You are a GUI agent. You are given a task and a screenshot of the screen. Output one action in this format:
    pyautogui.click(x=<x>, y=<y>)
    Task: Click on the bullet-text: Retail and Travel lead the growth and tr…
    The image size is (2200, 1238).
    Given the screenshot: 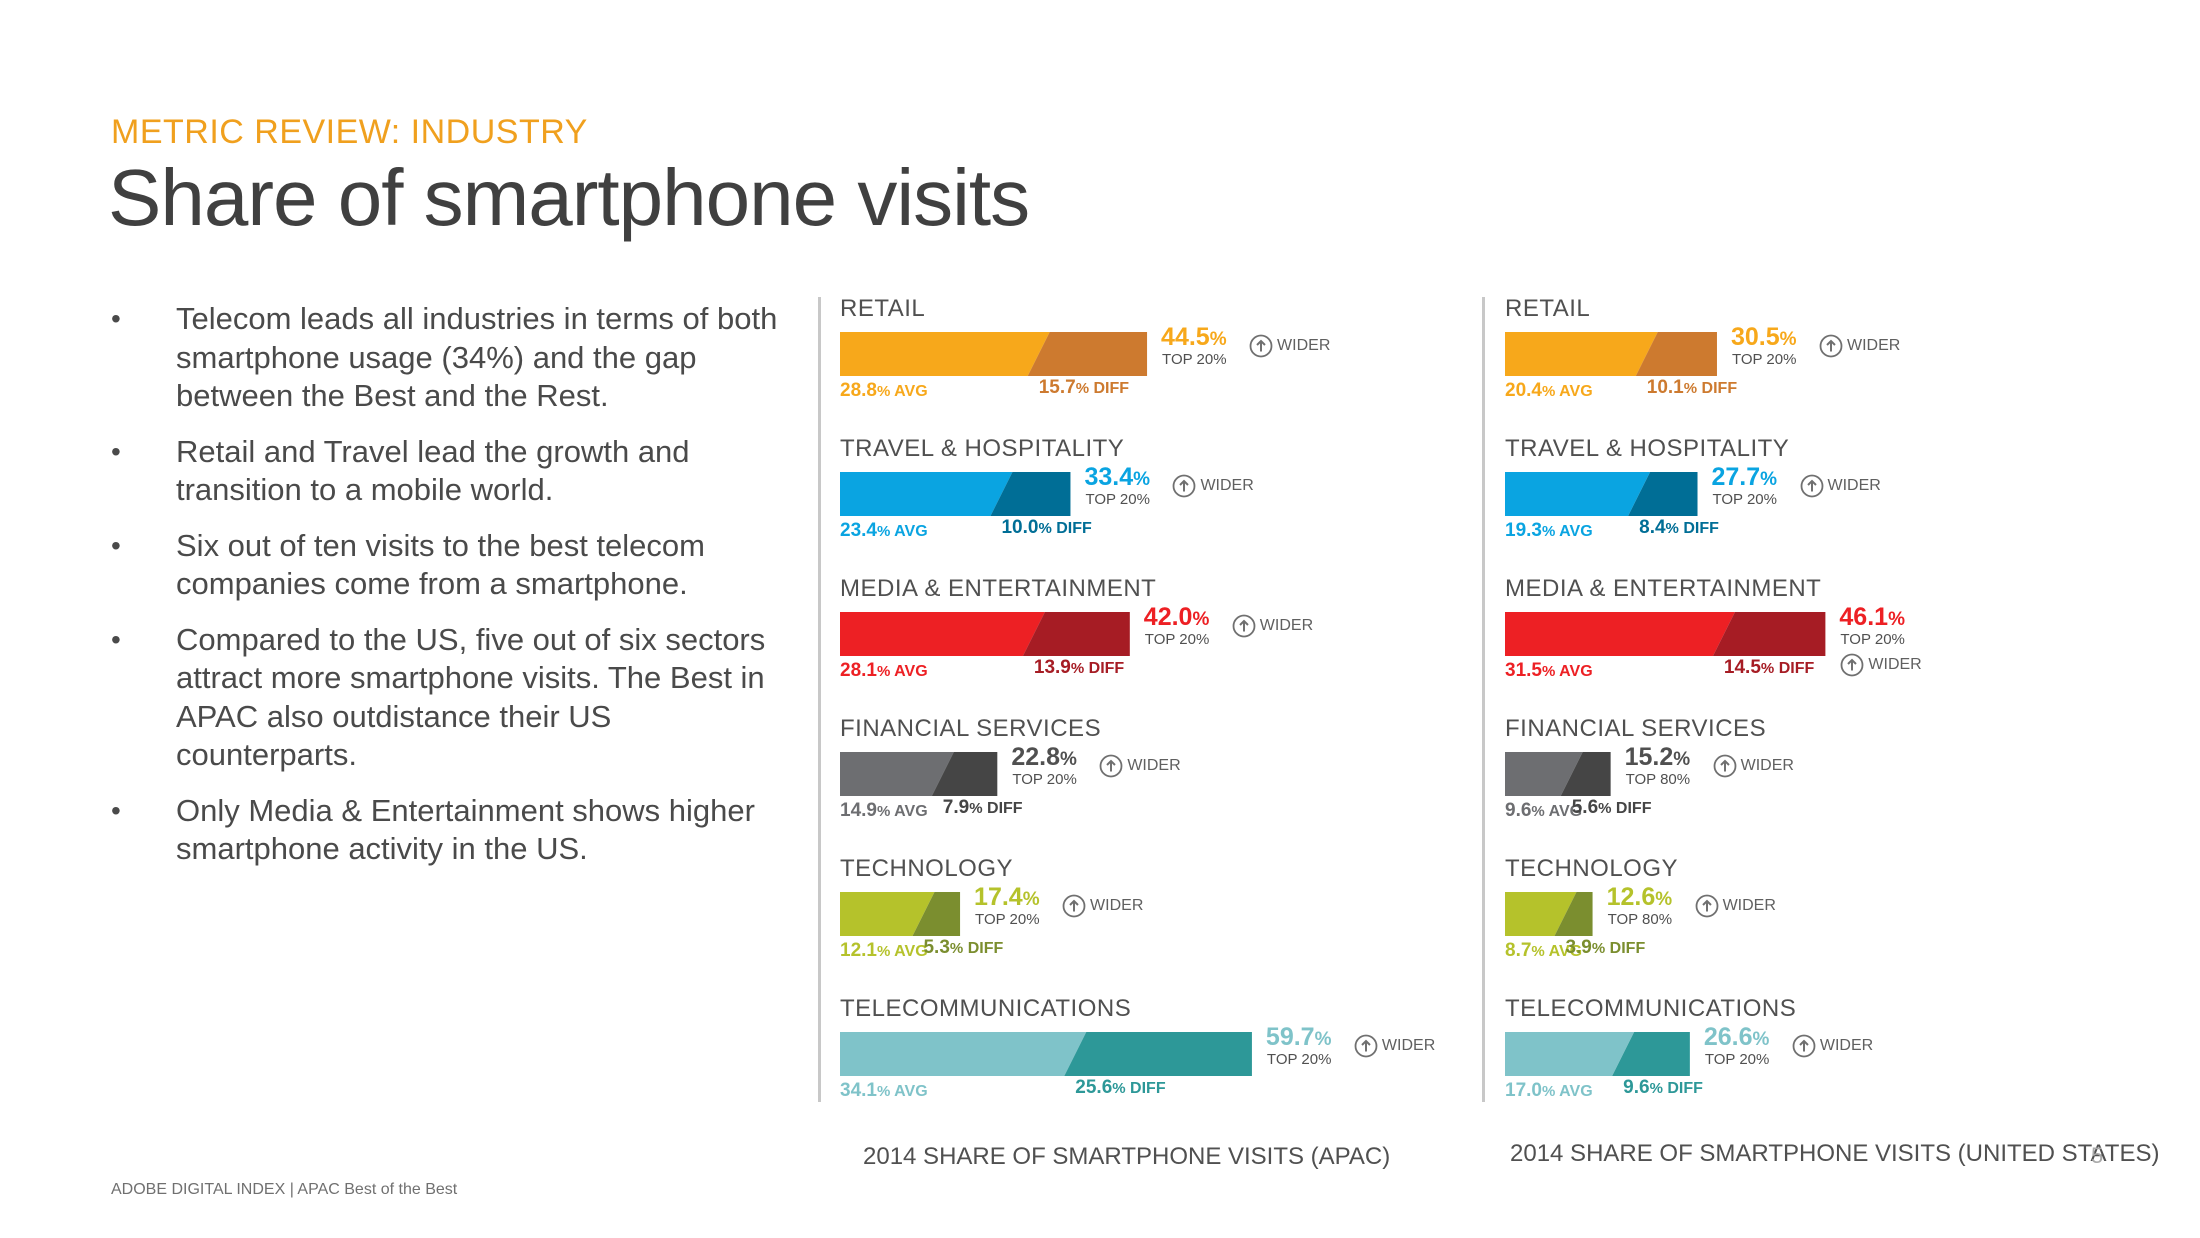 What is the action you would take?
    pyautogui.click(x=433, y=470)
    